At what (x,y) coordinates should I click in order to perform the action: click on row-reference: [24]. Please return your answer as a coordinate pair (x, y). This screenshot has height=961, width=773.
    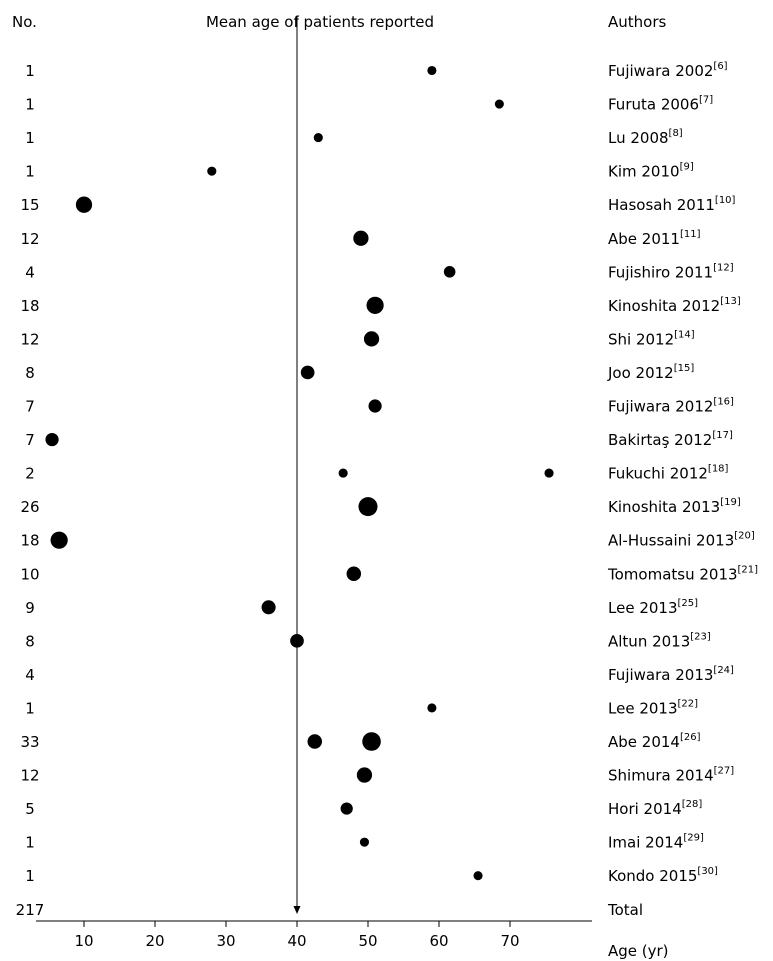
    Looking at the image, I should click on (723, 670).